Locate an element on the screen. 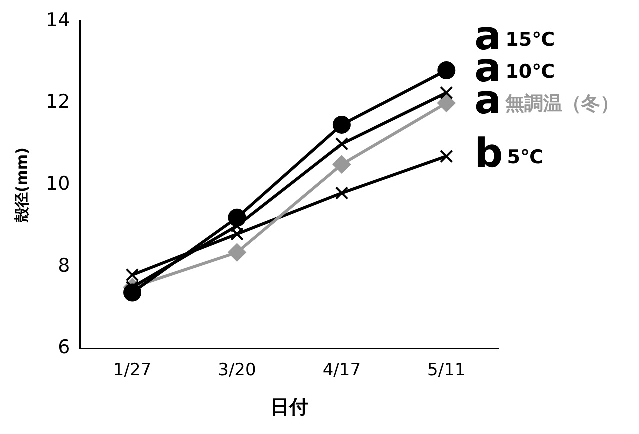  x-tick-label: 4/17 is located at coordinates (342, 370).